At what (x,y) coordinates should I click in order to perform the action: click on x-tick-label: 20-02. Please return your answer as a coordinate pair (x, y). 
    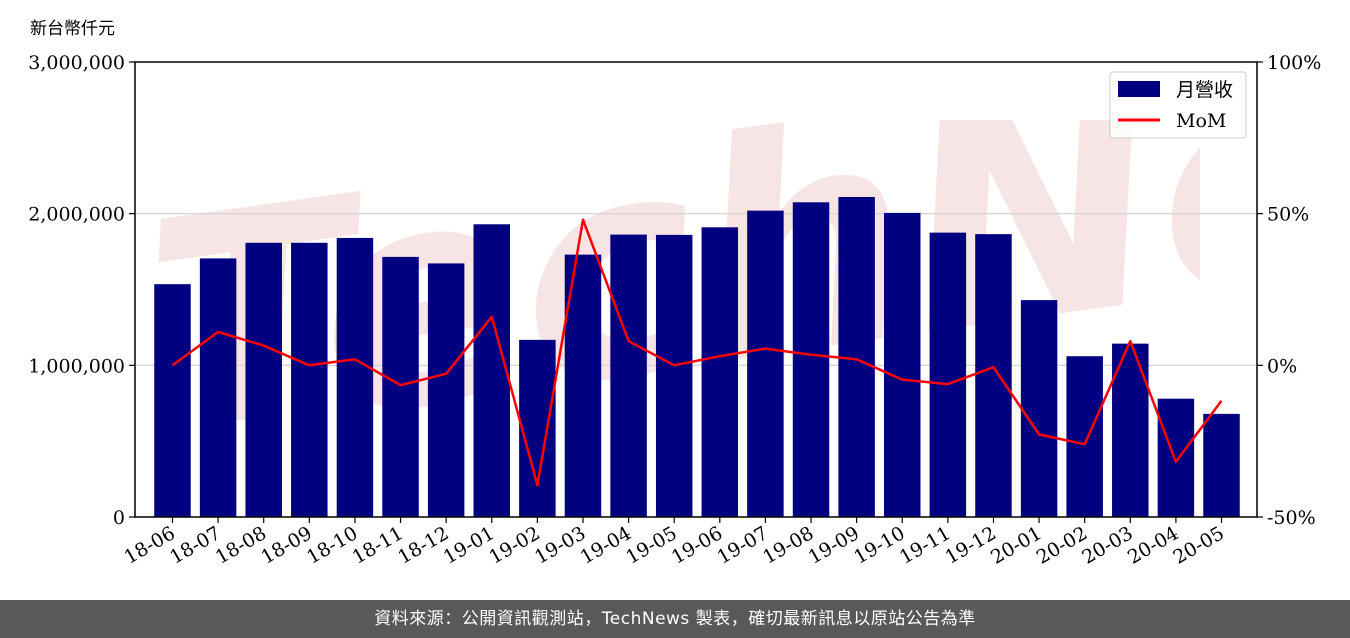
    Looking at the image, I should click on (1062, 545).